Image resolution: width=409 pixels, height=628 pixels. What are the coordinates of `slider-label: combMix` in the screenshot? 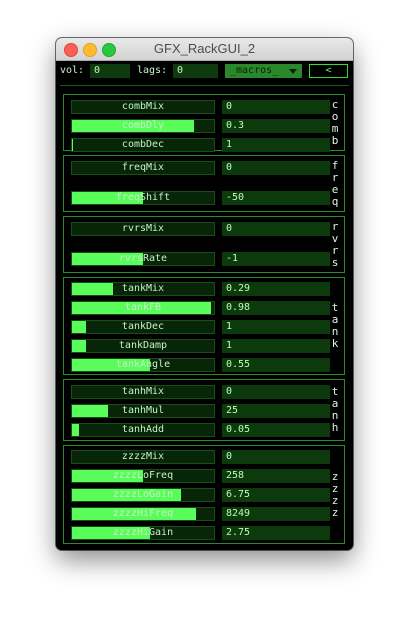 It's located at (143, 106).